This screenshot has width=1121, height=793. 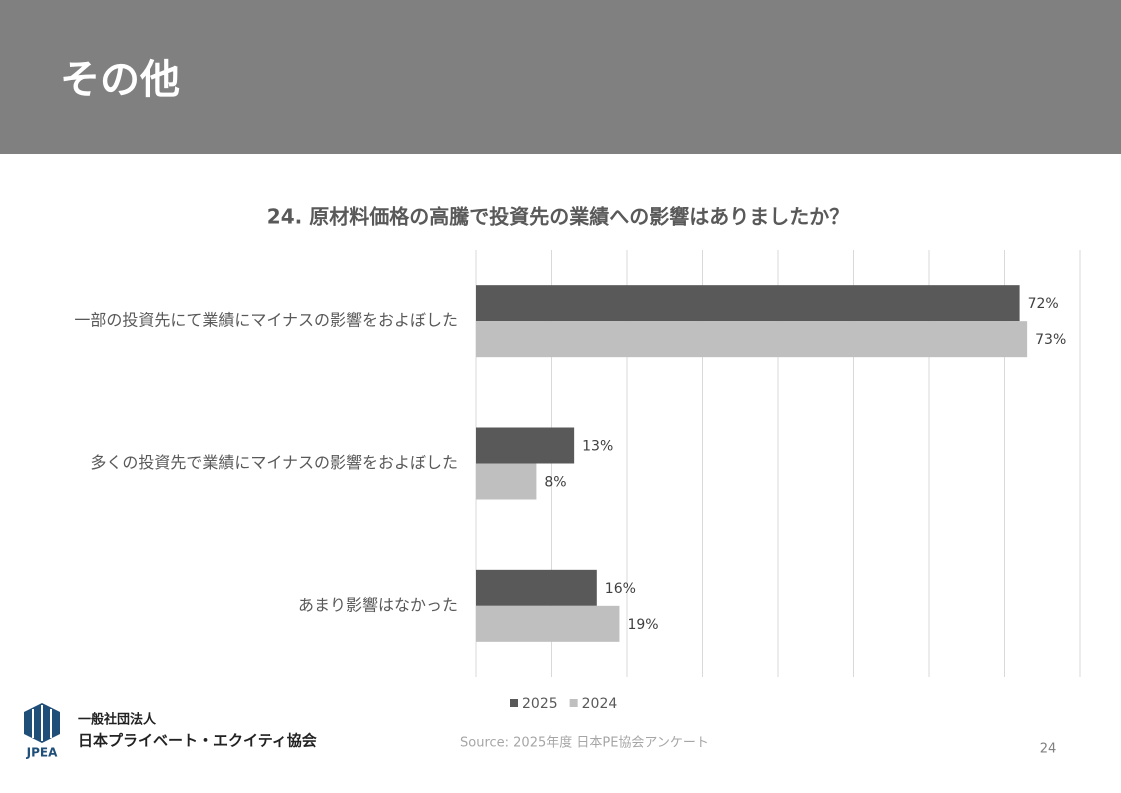 What do you see at coordinates (584, 743) in the screenshot?
I see `source: Source: 2025年度 日本PE協会アンケート` at bounding box center [584, 743].